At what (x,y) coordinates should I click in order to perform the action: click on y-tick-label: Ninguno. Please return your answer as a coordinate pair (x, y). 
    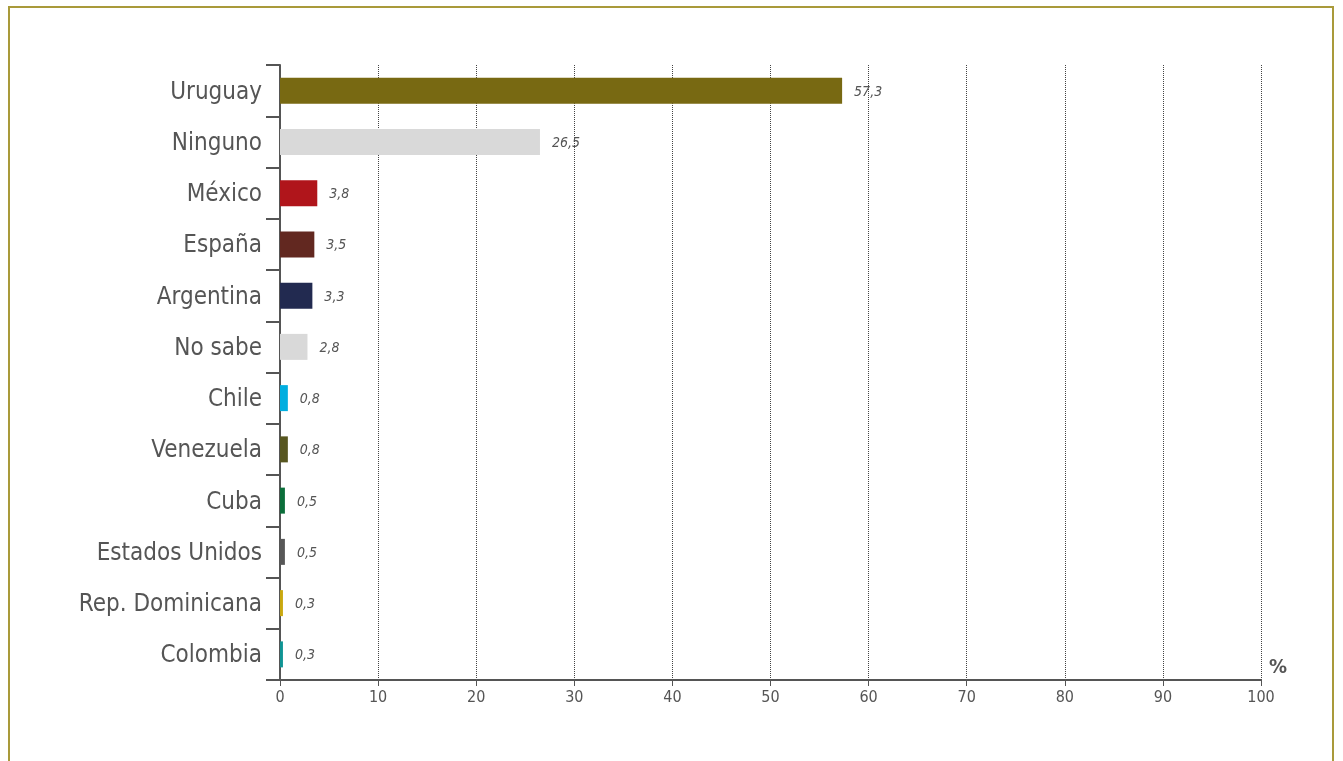
    Looking at the image, I should click on (216, 141).